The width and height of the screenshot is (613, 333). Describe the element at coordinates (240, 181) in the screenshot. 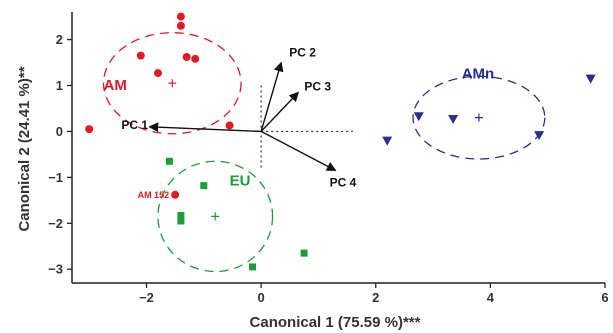

I see `group-label-eu: EU` at that location.